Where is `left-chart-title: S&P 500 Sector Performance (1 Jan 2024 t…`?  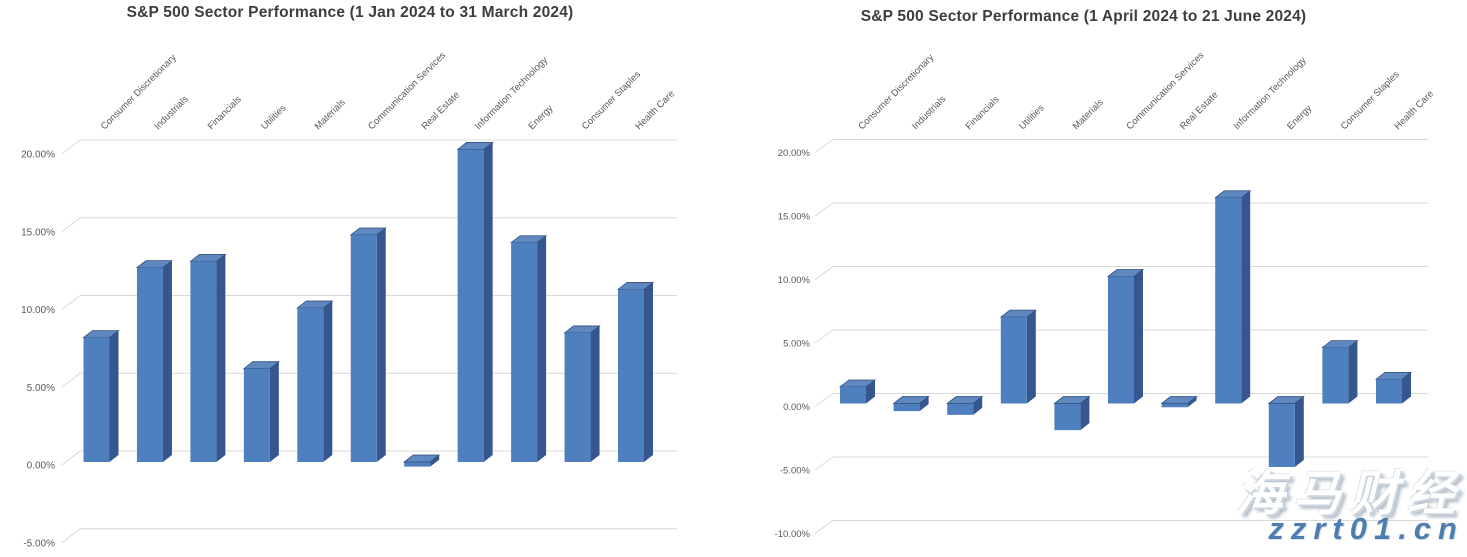 left-chart-title: S&P 500 Sector Performance (1 Jan 2024 t… is located at coordinates (350, 12).